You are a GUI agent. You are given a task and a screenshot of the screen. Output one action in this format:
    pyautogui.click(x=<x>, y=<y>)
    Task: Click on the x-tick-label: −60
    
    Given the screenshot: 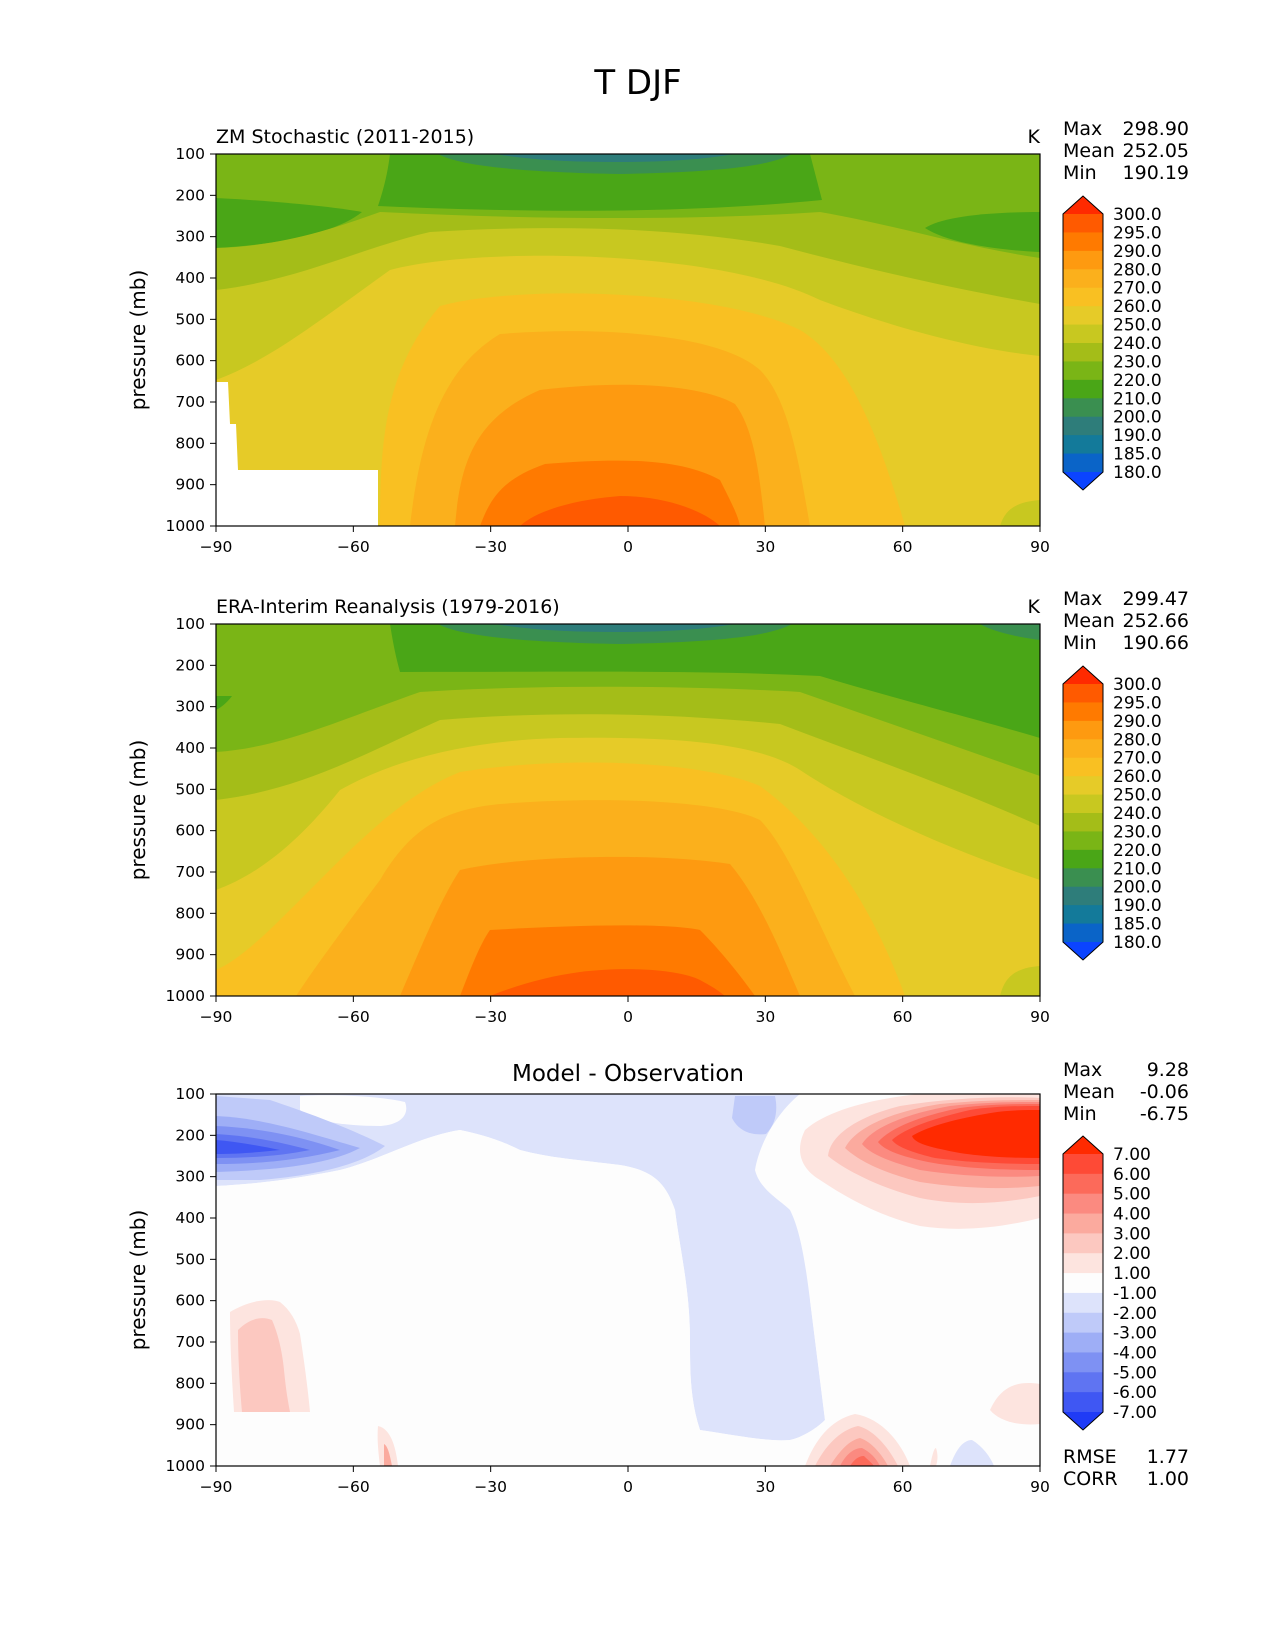 What is the action you would take?
    pyautogui.click(x=353, y=1017)
    